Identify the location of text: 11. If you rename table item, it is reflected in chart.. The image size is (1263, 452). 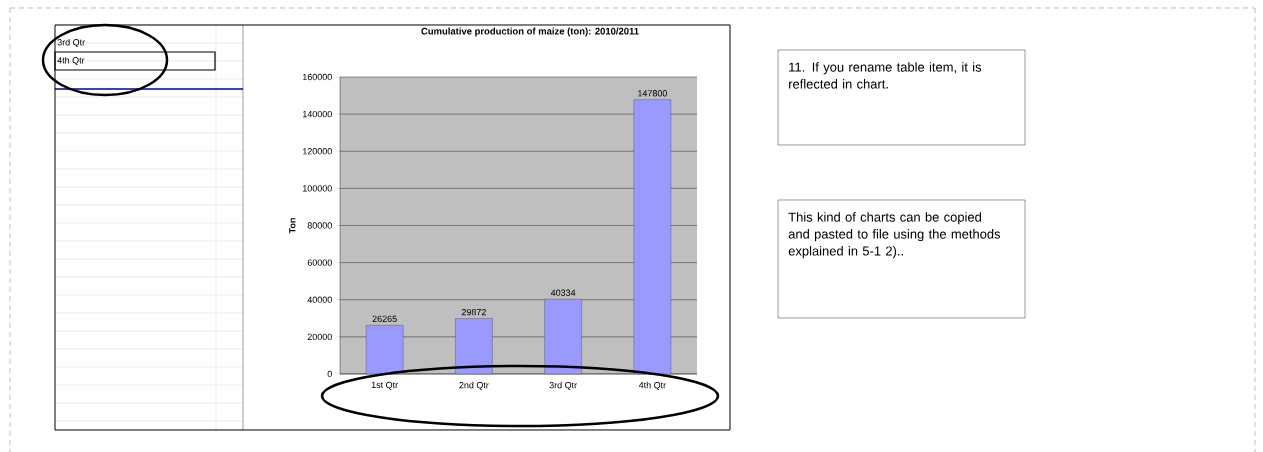
(885, 75).